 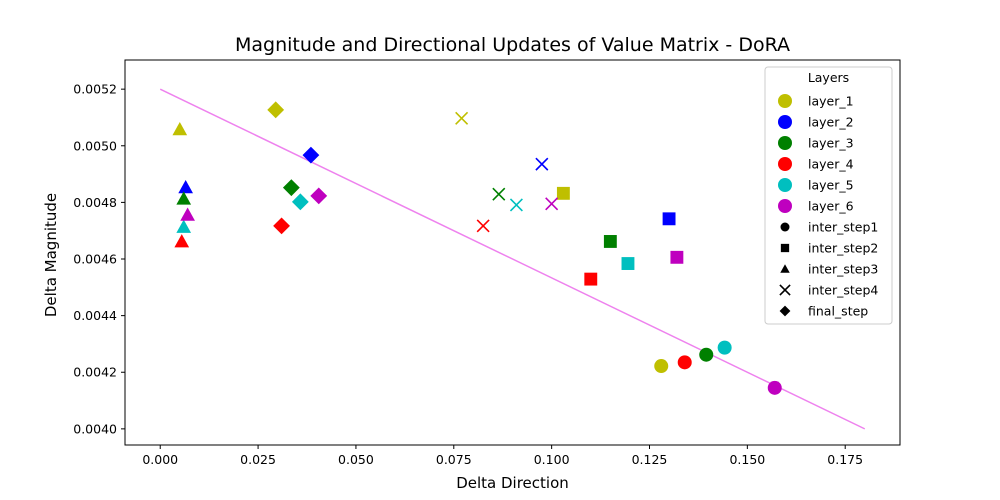 I want to click on legend-marker-inter_step4, so click(x=785, y=290).